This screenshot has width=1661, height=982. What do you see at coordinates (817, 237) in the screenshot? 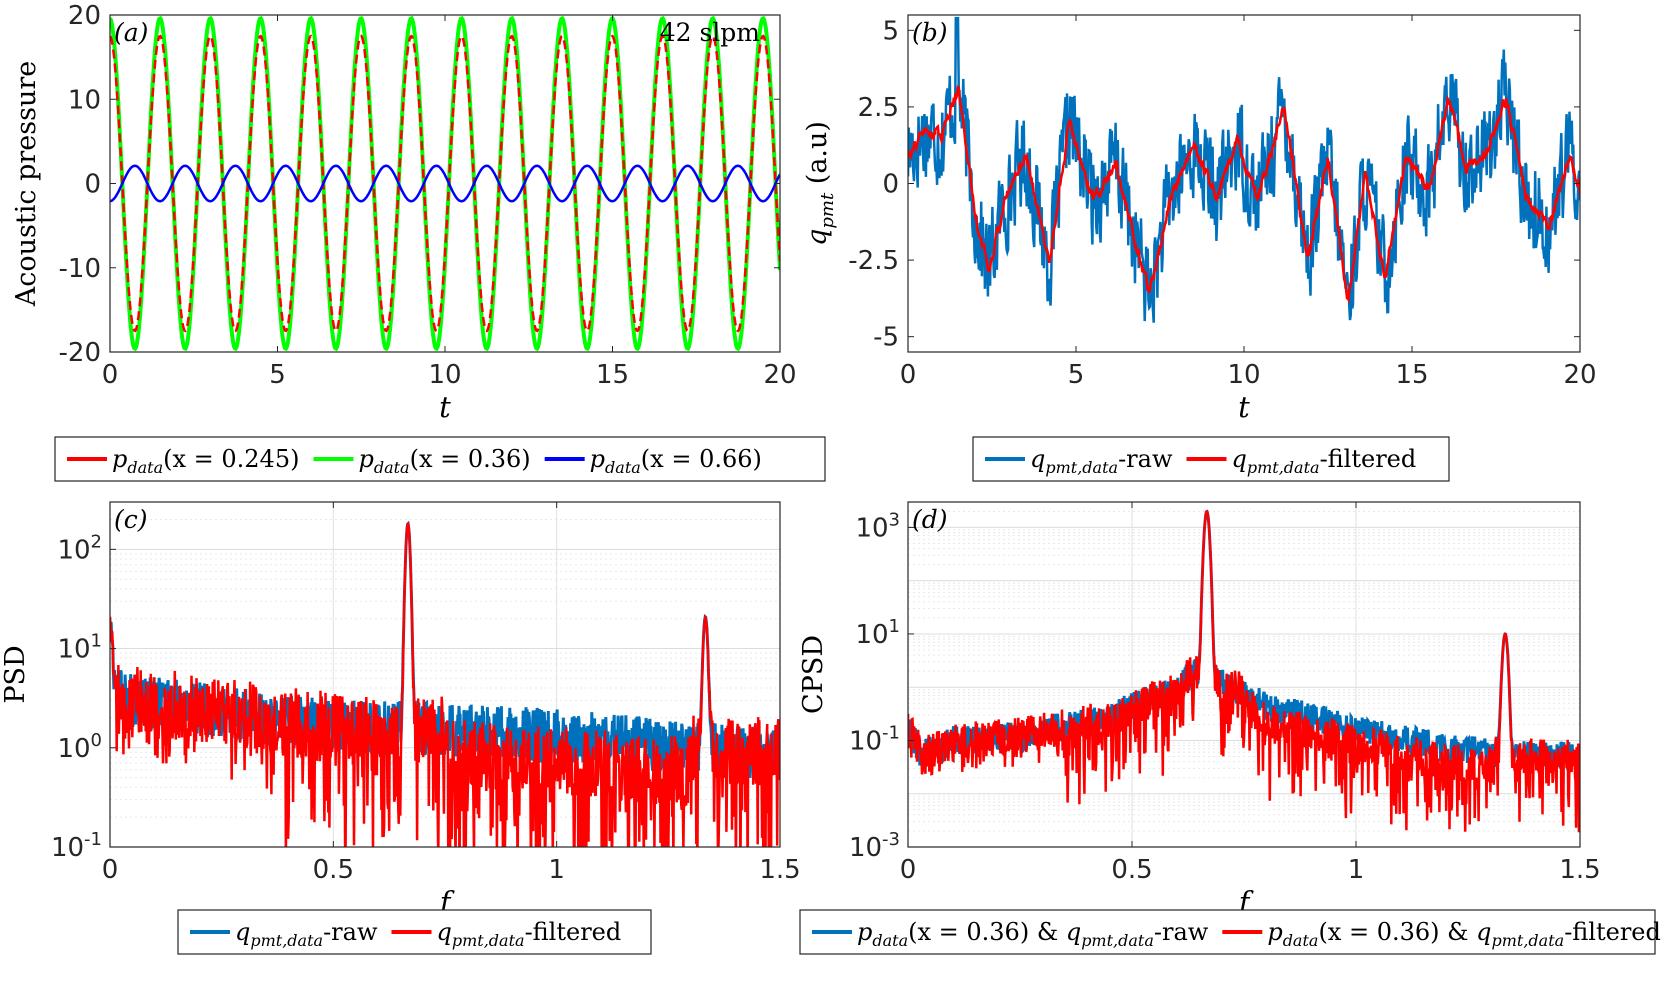
I see `y-label-main: q` at bounding box center [817, 237].